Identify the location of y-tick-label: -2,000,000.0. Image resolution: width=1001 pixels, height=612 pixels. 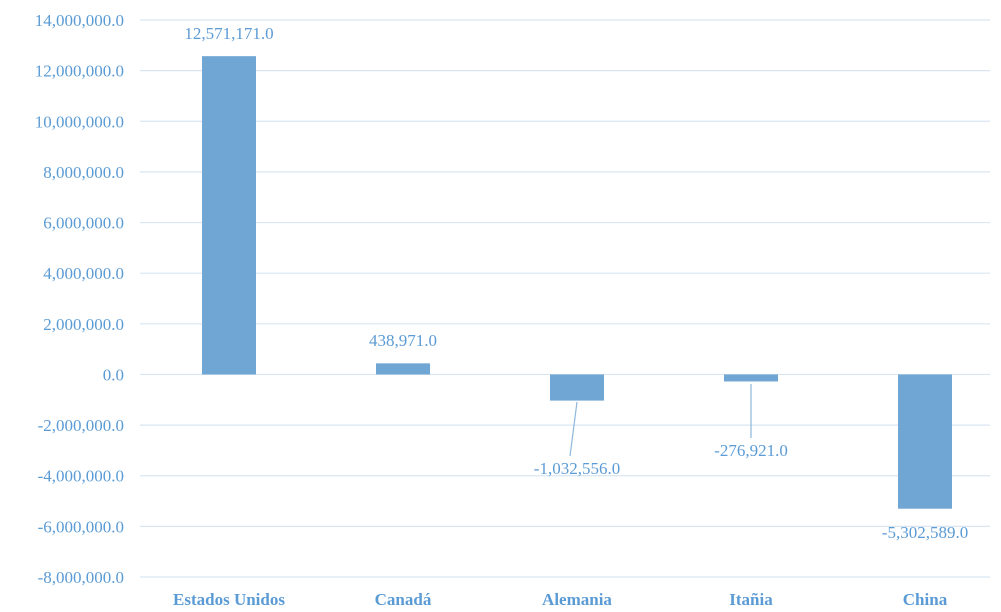
(81, 425).